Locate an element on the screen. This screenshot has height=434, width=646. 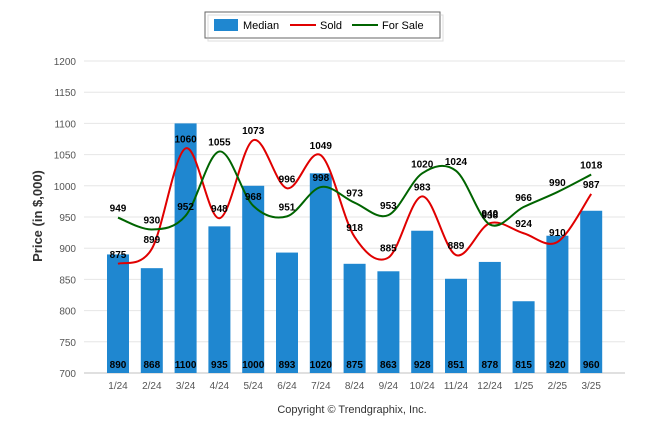
sold-value-label: 940 is located at coordinates (489, 214).